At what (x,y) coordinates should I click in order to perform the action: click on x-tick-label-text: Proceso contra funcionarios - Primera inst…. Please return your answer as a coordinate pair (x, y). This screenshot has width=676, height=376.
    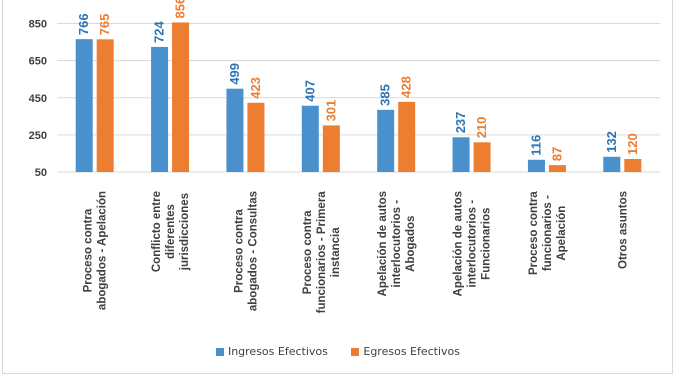
    Looking at the image, I should click on (322, 252).